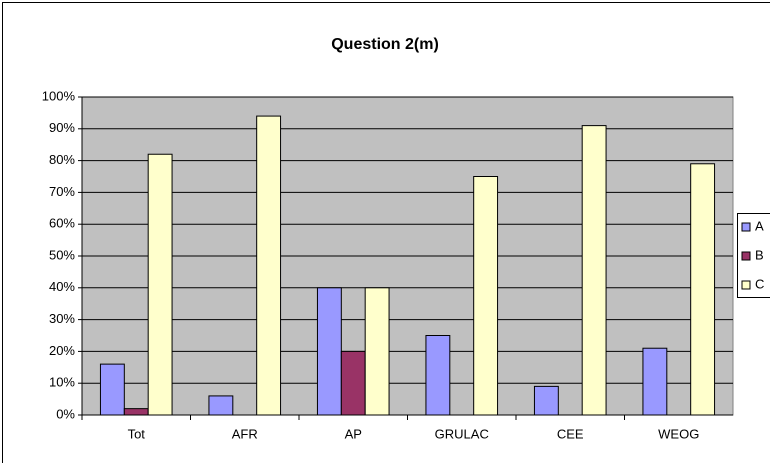  I want to click on y-tick-label: 10%, so click(62, 382).